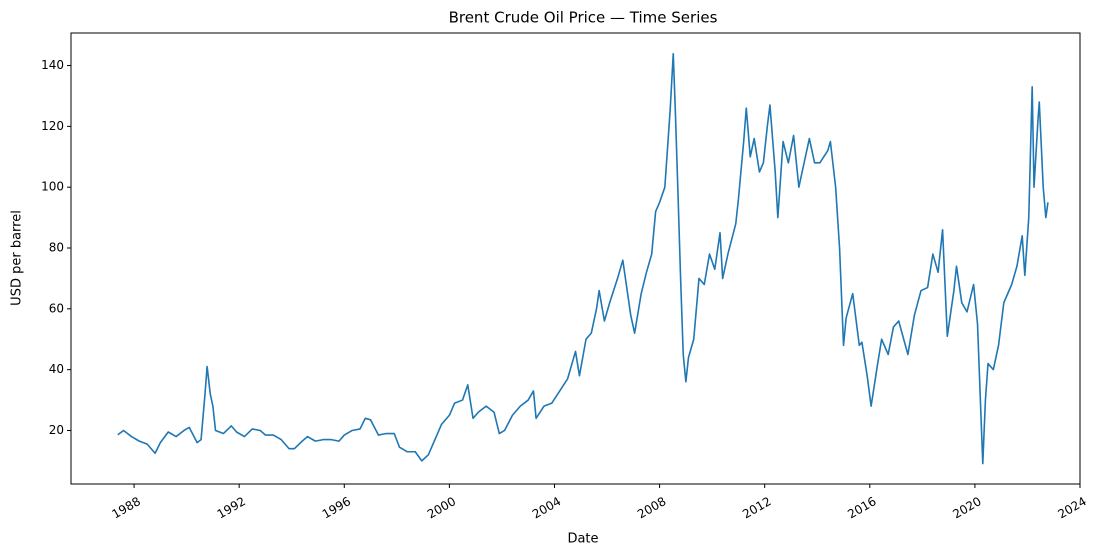 This screenshot has height=558, width=1105. What do you see at coordinates (336, 507) in the screenshot?
I see `x-tick-label: 1996` at bounding box center [336, 507].